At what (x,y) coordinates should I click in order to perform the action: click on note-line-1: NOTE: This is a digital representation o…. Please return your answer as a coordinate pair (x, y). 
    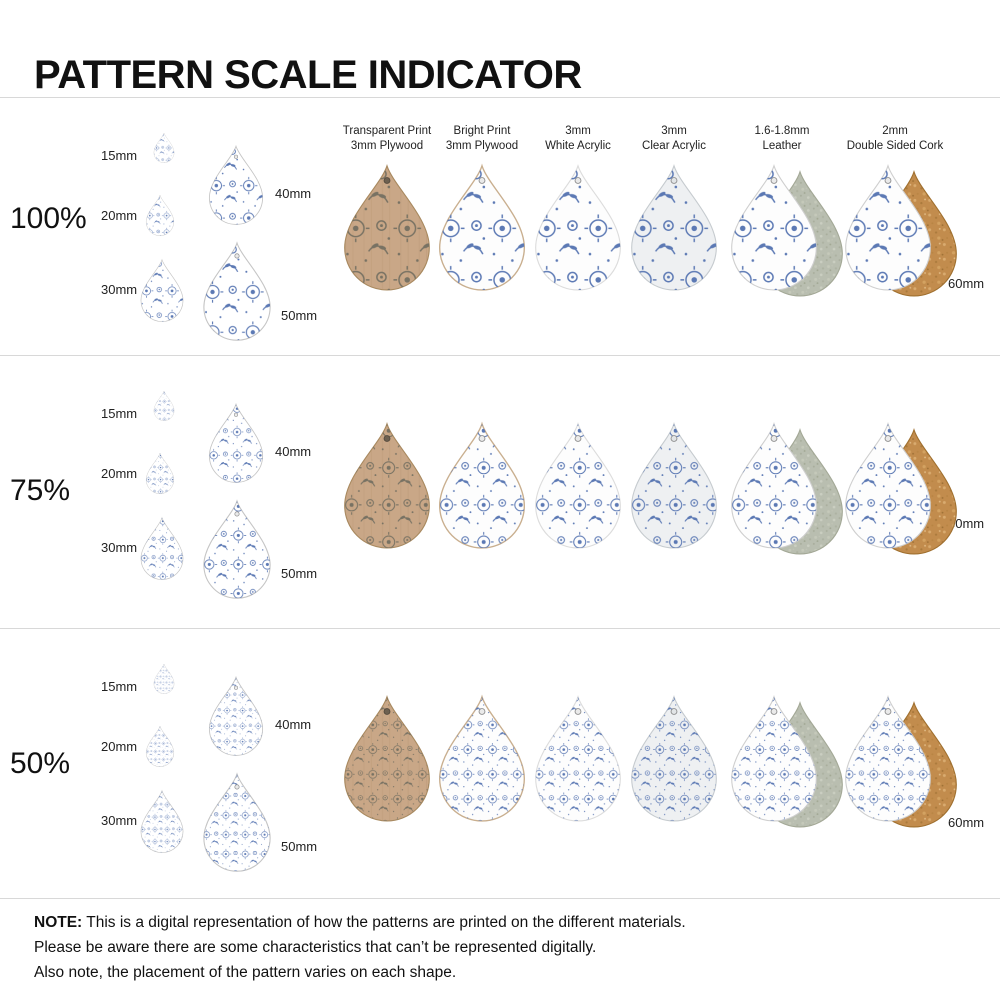
    Looking at the image, I should click on (517, 922).